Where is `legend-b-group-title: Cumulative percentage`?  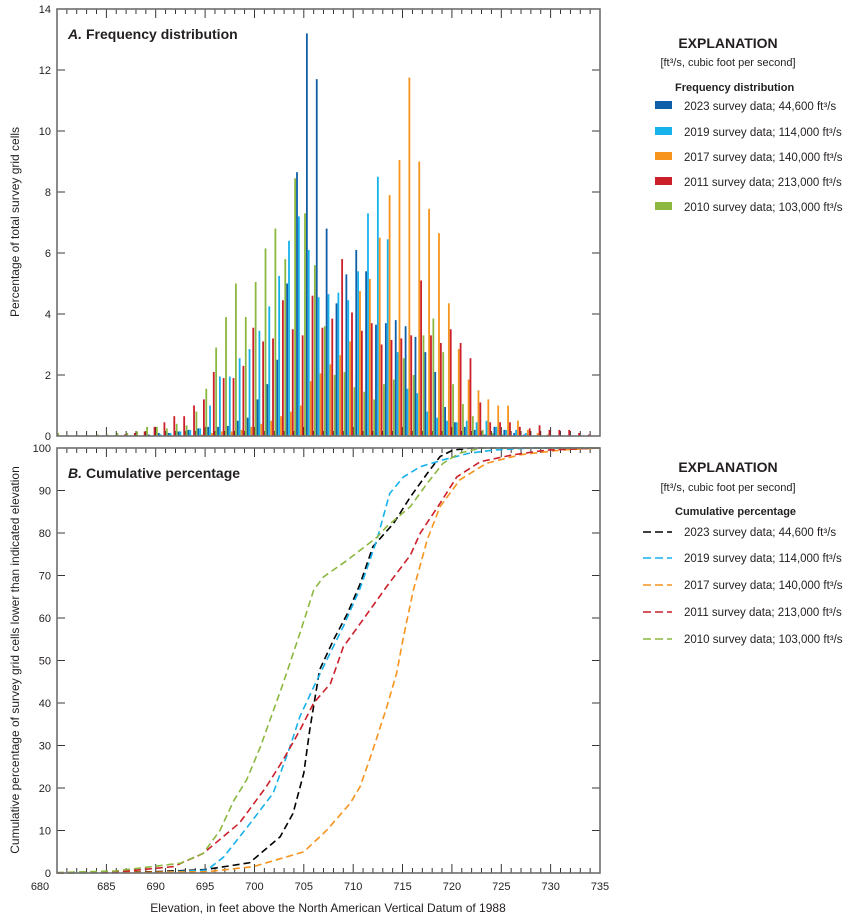 legend-b-group-title: Cumulative percentage is located at coordinates (735, 512).